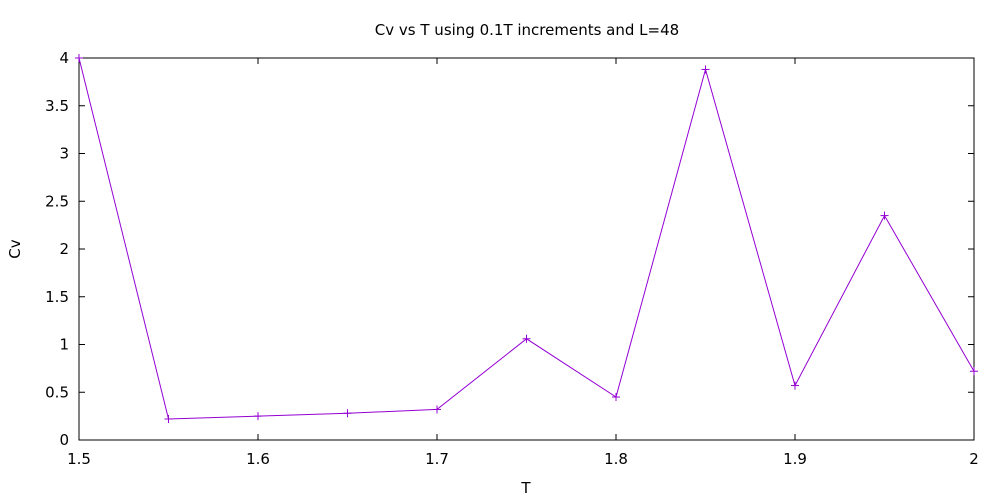 Image resolution: width=1000 pixels, height=500 pixels. I want to click on x-axis-title: T, so click(525, 488).